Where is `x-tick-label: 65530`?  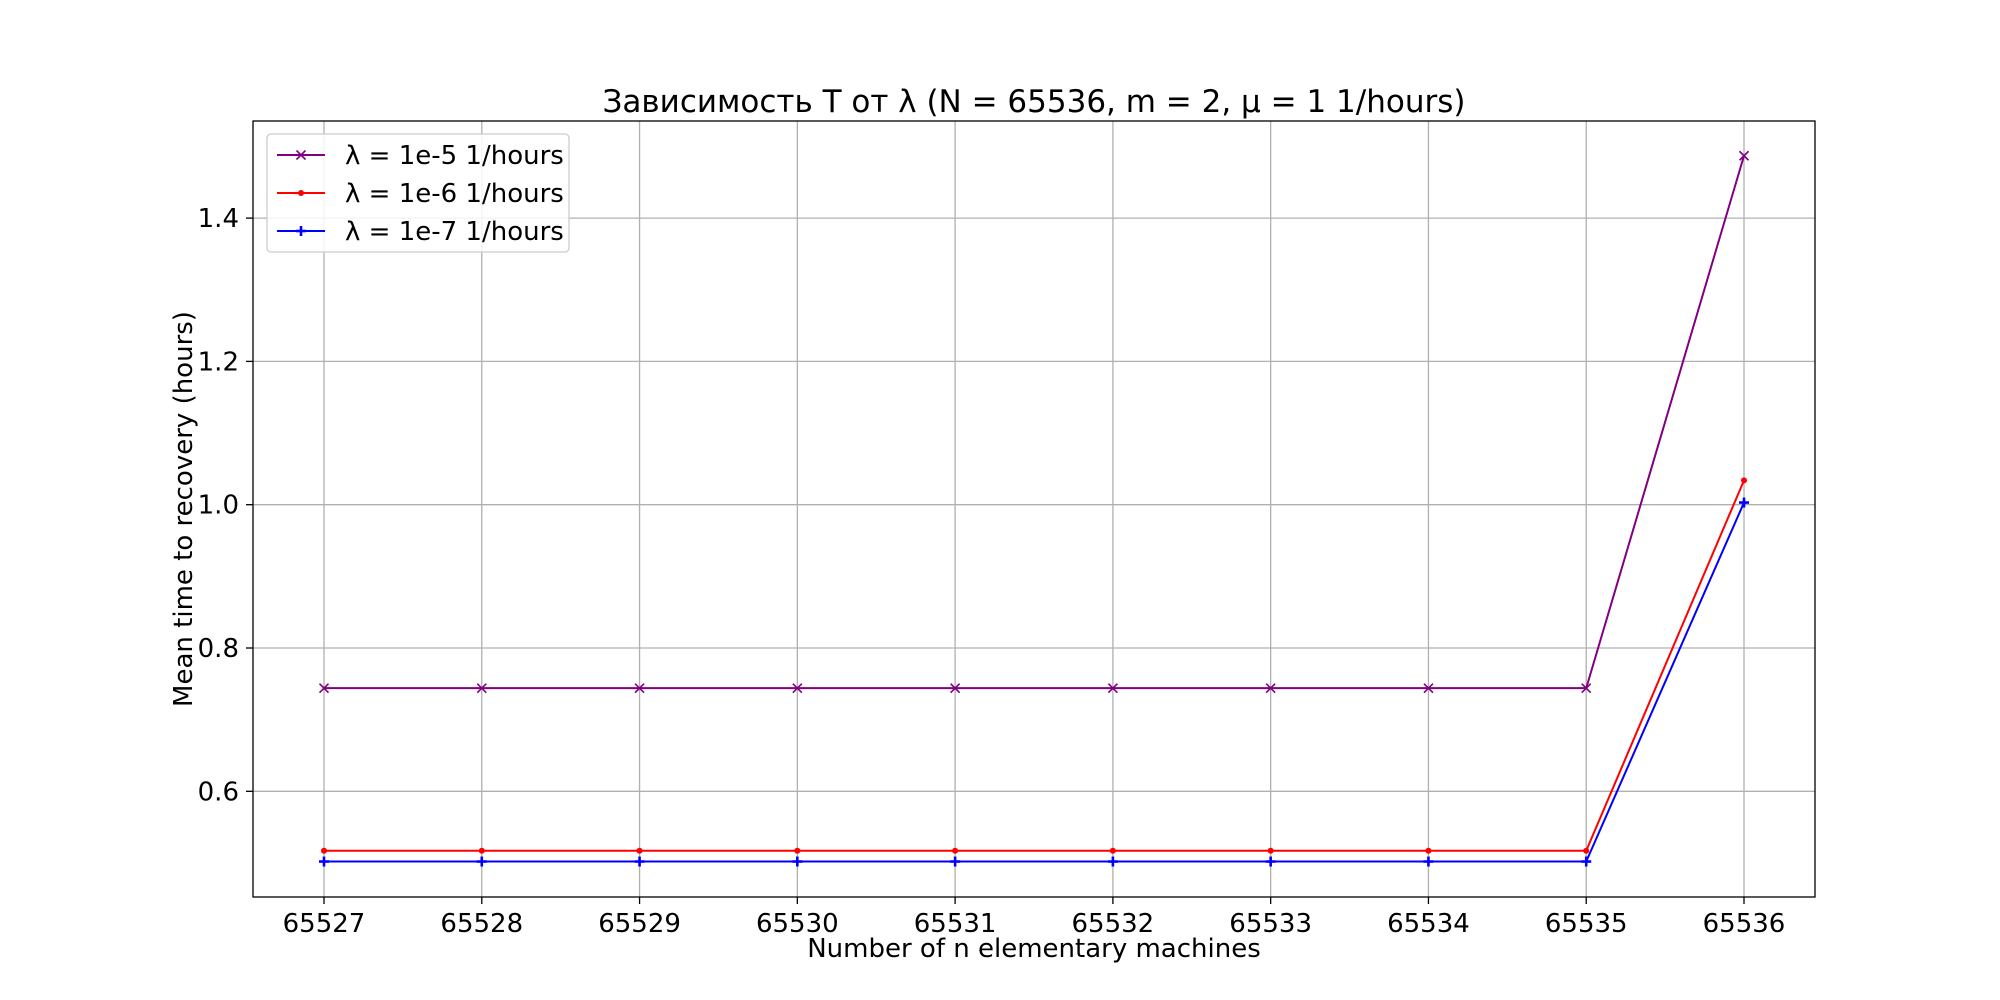 x-tick-label: 65530 is located at coordinates (797, 924).